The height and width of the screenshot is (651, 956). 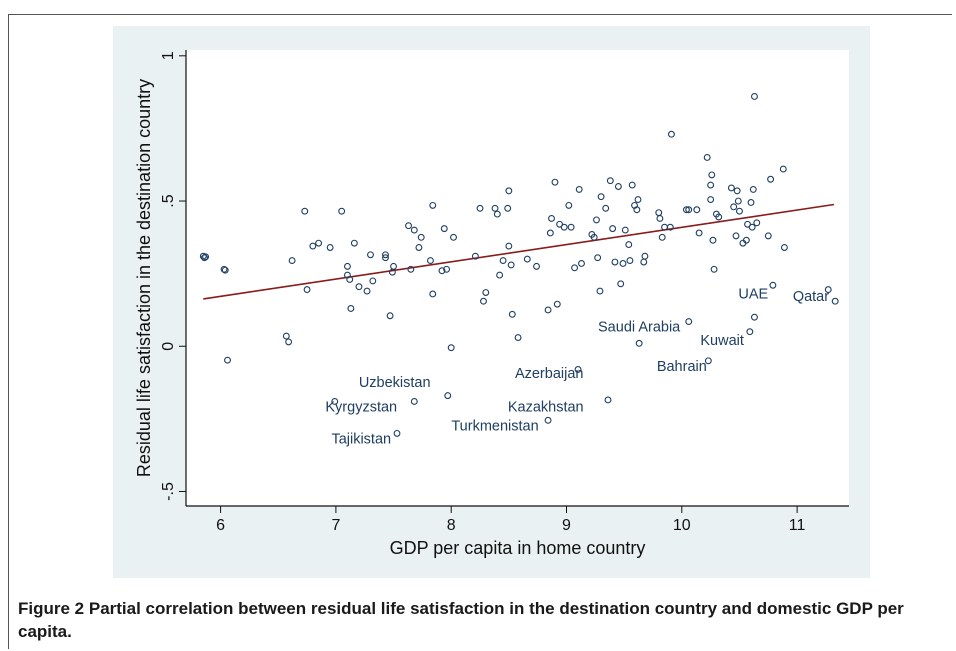 What do you see at coordinates (168, 491) in the screenshot?
I see `y-tick-label: -.5` at bounding box center [168, 491].